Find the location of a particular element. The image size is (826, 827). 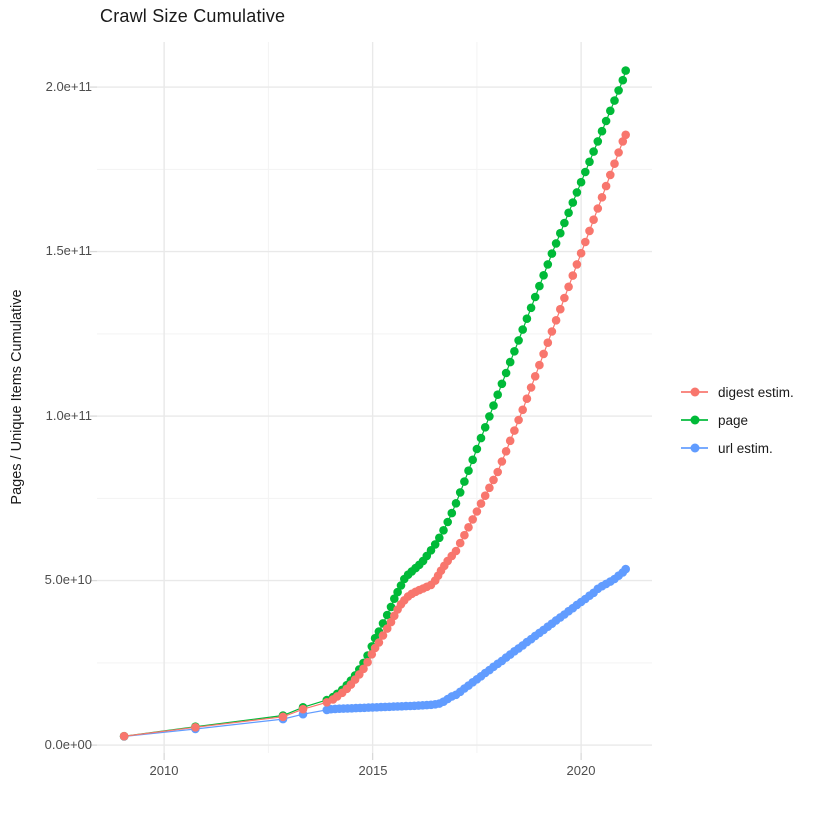

legend-label-url-estim: url estim. is located at coordinates (745, 448).